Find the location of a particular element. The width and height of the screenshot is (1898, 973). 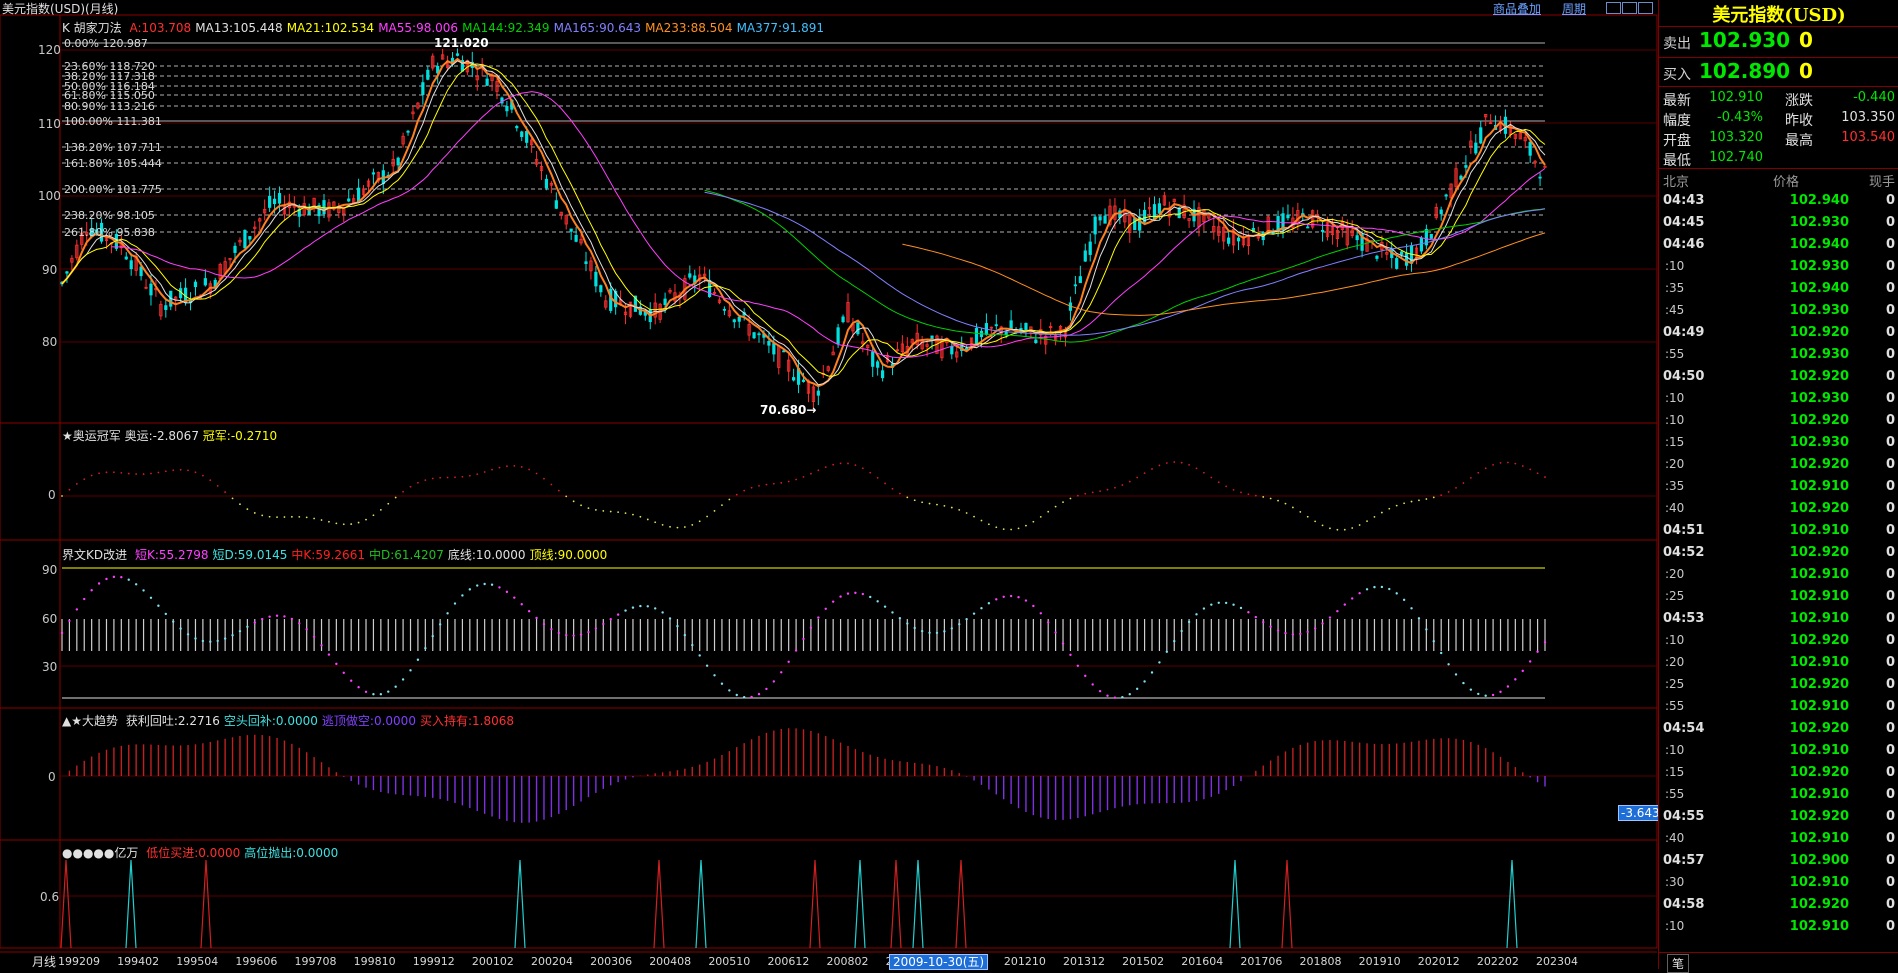

tick-price: 102.910 is located at coordinates (1819, 882).